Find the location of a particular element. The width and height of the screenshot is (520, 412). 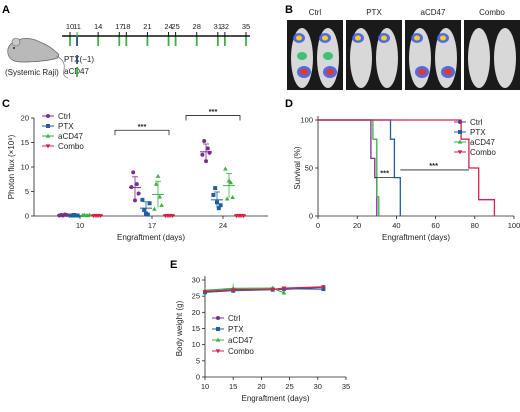

panel-letter-e: E is located at coordinates (173, 265).